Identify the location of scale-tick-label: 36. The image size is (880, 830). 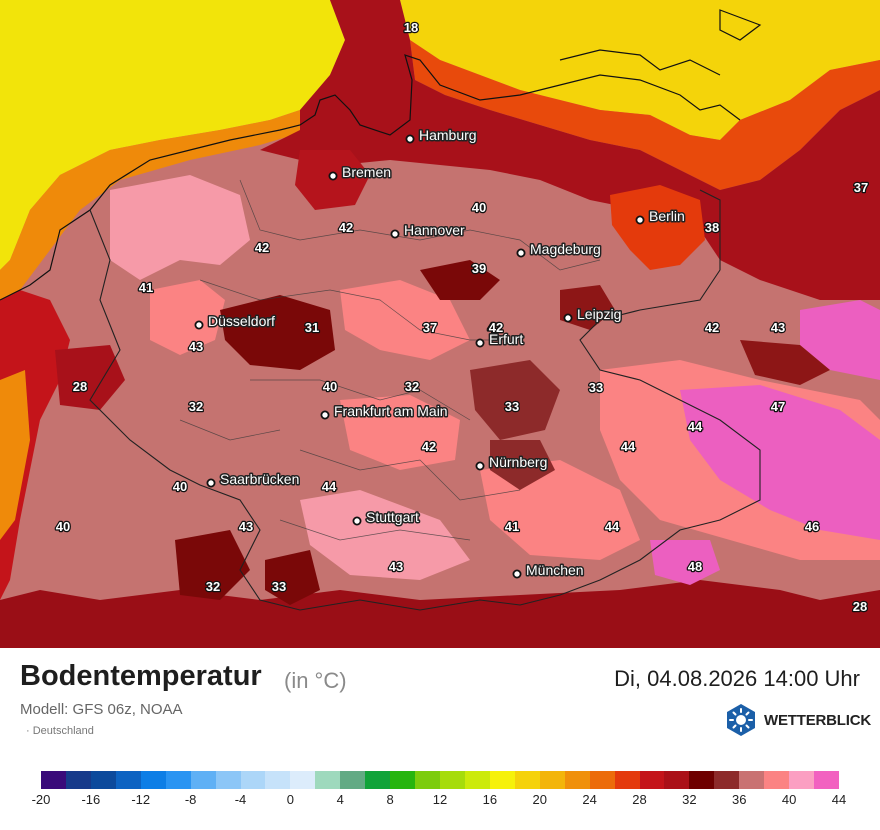
(739, 799).